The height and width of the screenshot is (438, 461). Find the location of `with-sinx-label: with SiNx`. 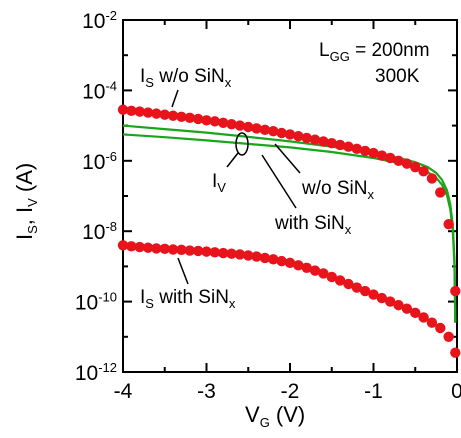

with-sinx-label: with SiNx is located at coordinates (313, 225).